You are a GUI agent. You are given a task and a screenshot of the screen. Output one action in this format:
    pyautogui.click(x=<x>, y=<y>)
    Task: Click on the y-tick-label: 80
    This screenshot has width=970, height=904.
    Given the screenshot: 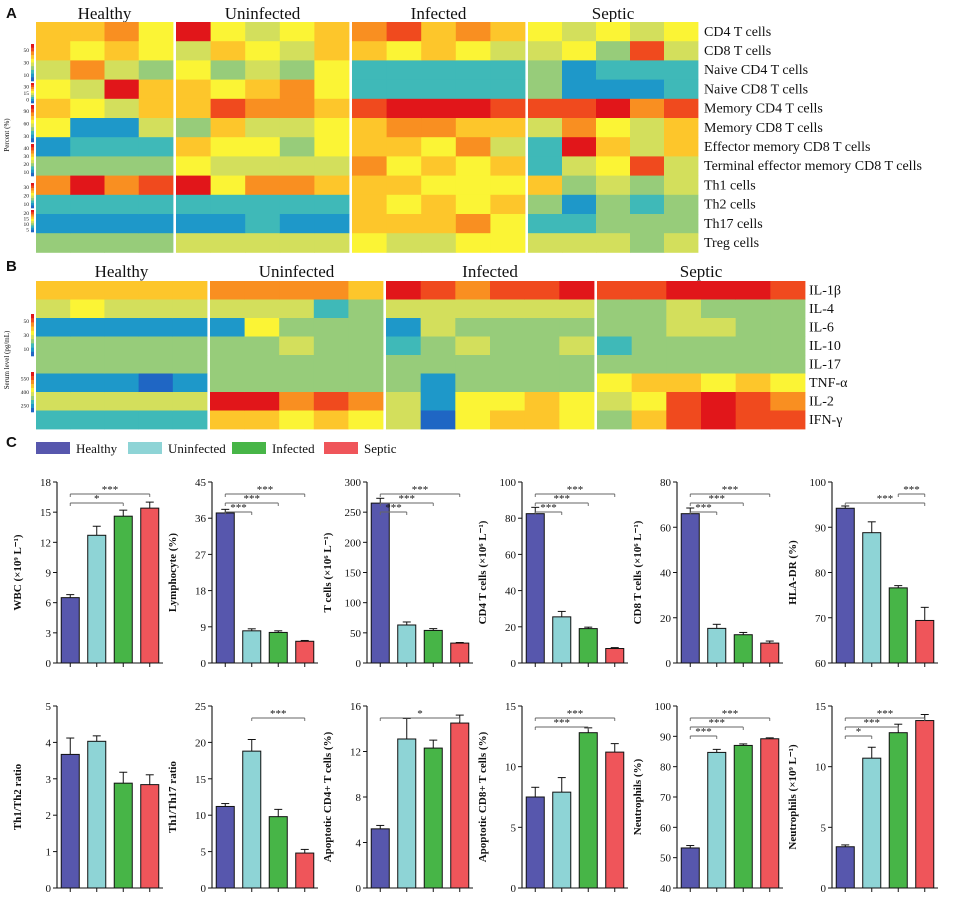 What is the action you would take?
    pyautogui.click(x=666, y=483)
    